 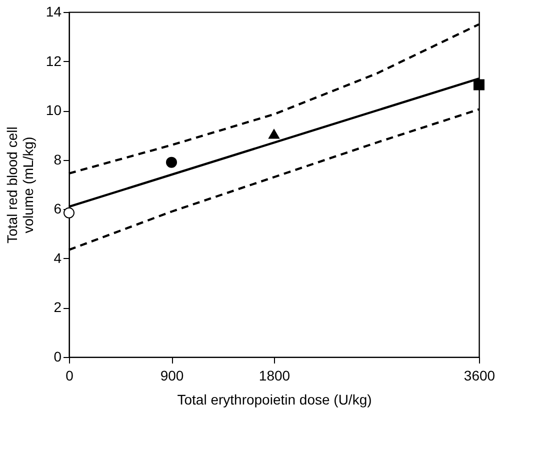 What do you see at coordinates (274, 400) in the screenshot?
I see `x-axis-title: Total erythropoietin dose (U/kg)` at bounding box center [274, 400].